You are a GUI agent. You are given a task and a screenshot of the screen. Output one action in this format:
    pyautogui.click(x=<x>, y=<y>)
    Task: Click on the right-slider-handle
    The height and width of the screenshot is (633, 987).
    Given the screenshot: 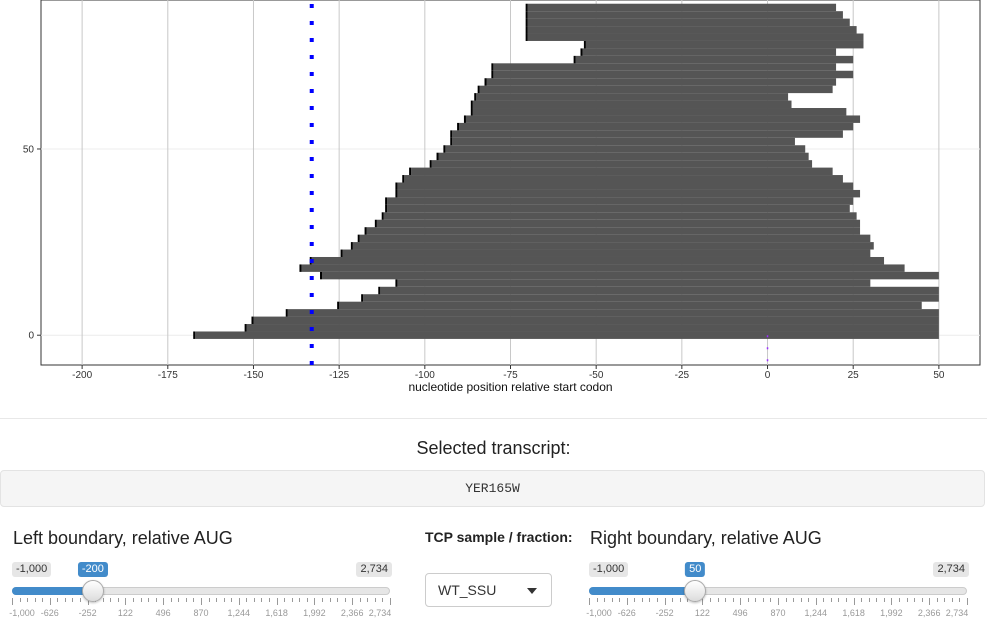 What is the action you would take?
    pyautogui.click(x=695, y=591)
    